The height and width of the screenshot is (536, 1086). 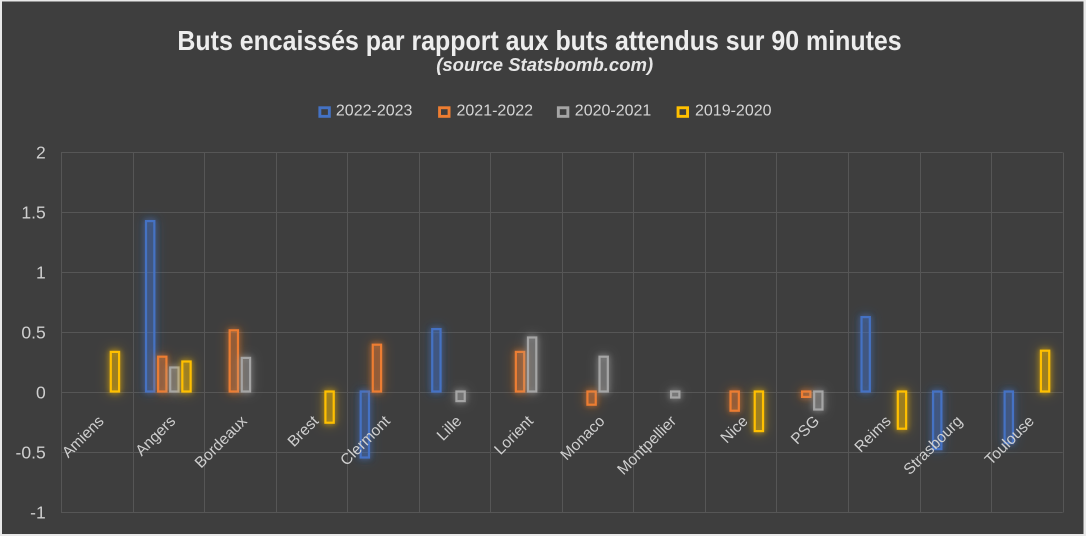 What do you see at coordinates (33, 332) in the screenshot?
I see `svg-text: 0.5` at bounding box center [33, 332].